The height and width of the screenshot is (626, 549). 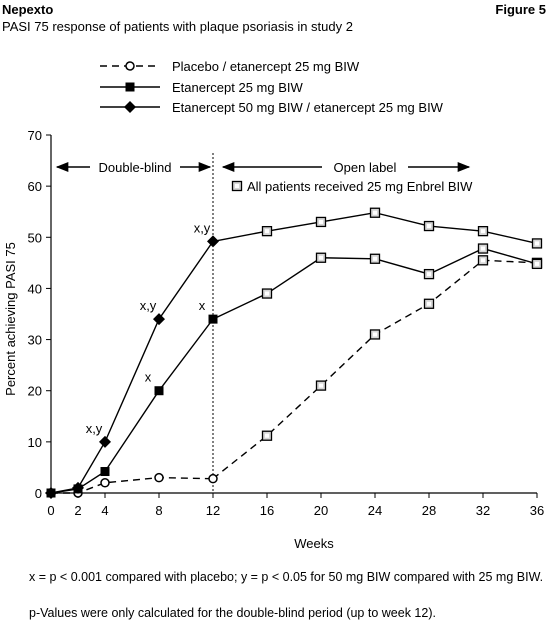 I want to click on x-tick-label-8: 8, so click(x=158, y=510).